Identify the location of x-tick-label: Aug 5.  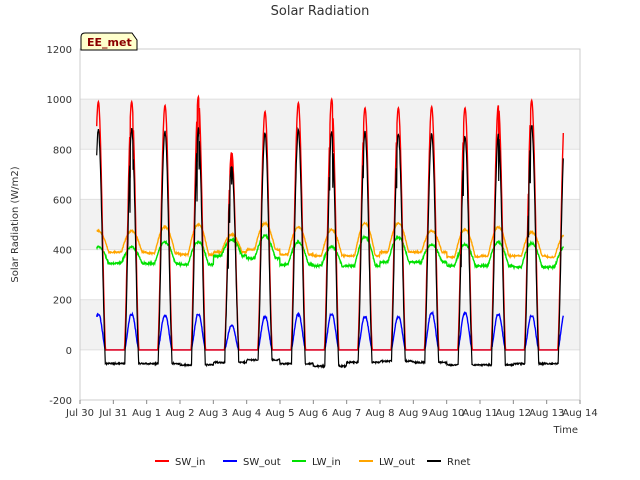
(279, 413).